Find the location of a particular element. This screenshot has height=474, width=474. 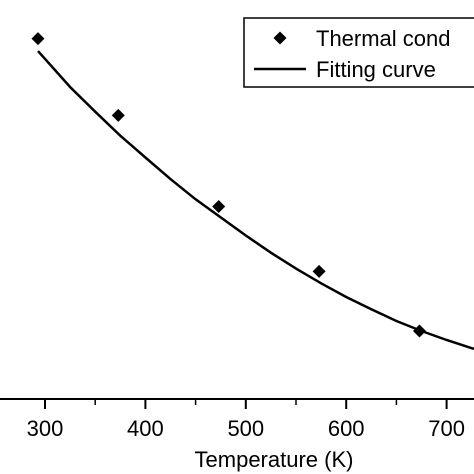

x-tick-label-400: 400 is located at coordinates (145, 428).